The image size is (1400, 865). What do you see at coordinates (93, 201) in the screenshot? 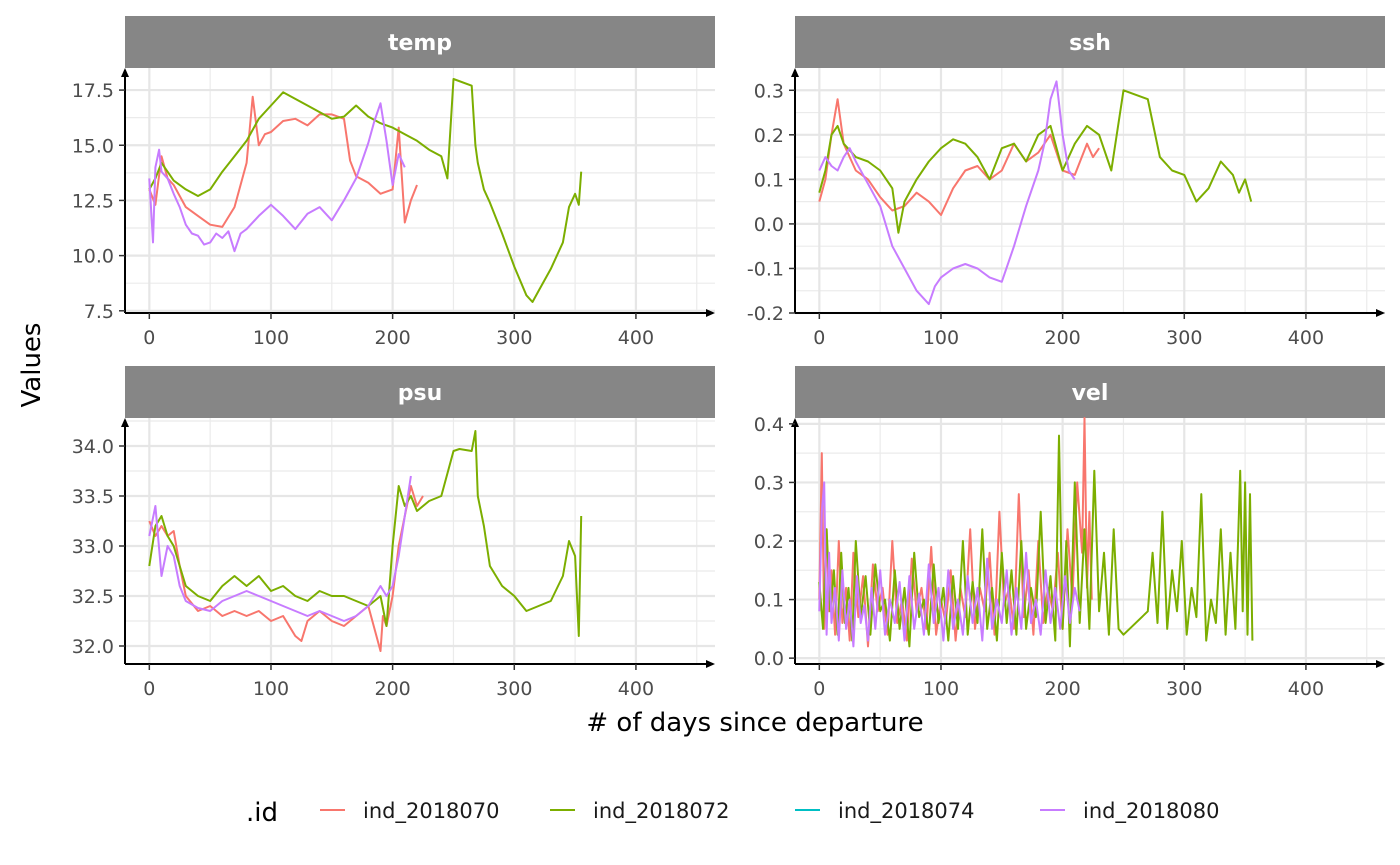
I see `y-tick-label: 12.5` at bounding box center [93, 201].